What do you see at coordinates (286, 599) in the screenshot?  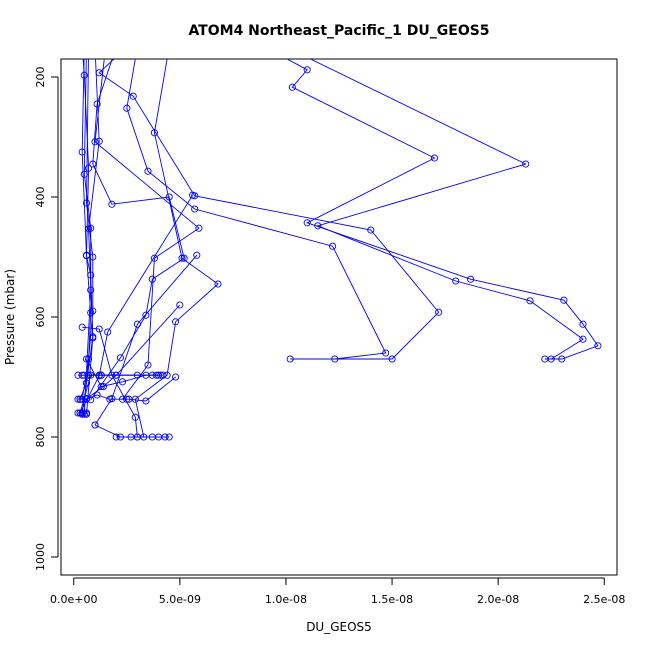 I see `x-tick-label: 1.0e-08` at bounding box center [286, 599].